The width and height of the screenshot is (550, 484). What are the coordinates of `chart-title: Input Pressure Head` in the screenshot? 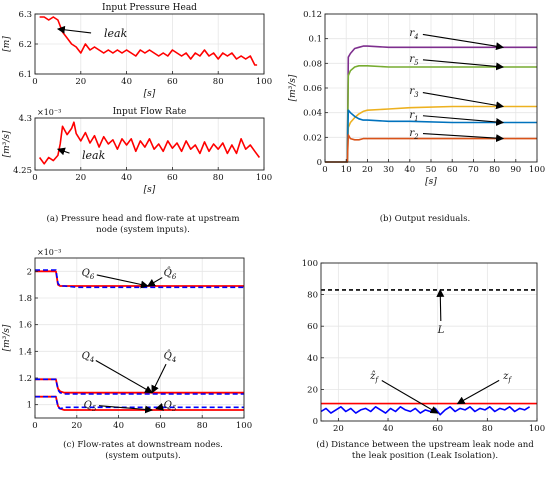 It's located at (149, 8).